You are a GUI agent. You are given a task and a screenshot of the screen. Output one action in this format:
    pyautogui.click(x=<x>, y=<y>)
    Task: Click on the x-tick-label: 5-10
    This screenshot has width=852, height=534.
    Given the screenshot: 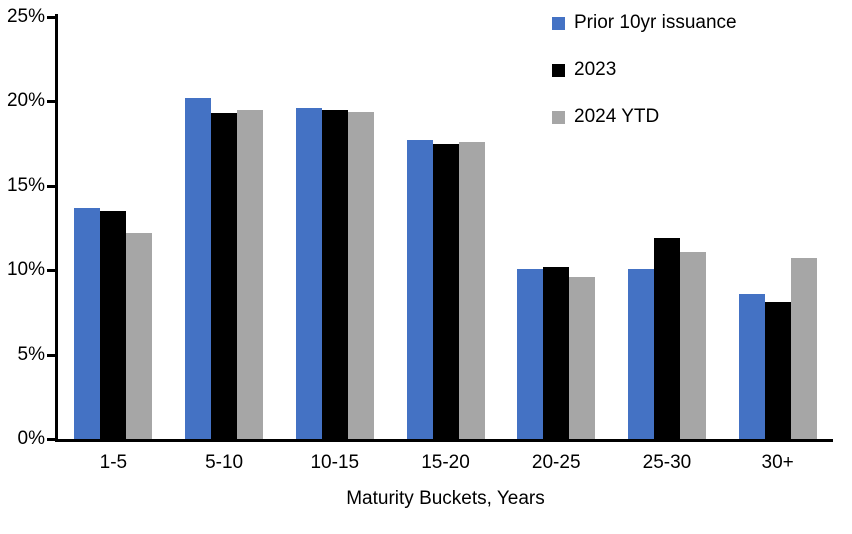 What is the action you would take?
    pyautogui.click(x=224, y=462)
    